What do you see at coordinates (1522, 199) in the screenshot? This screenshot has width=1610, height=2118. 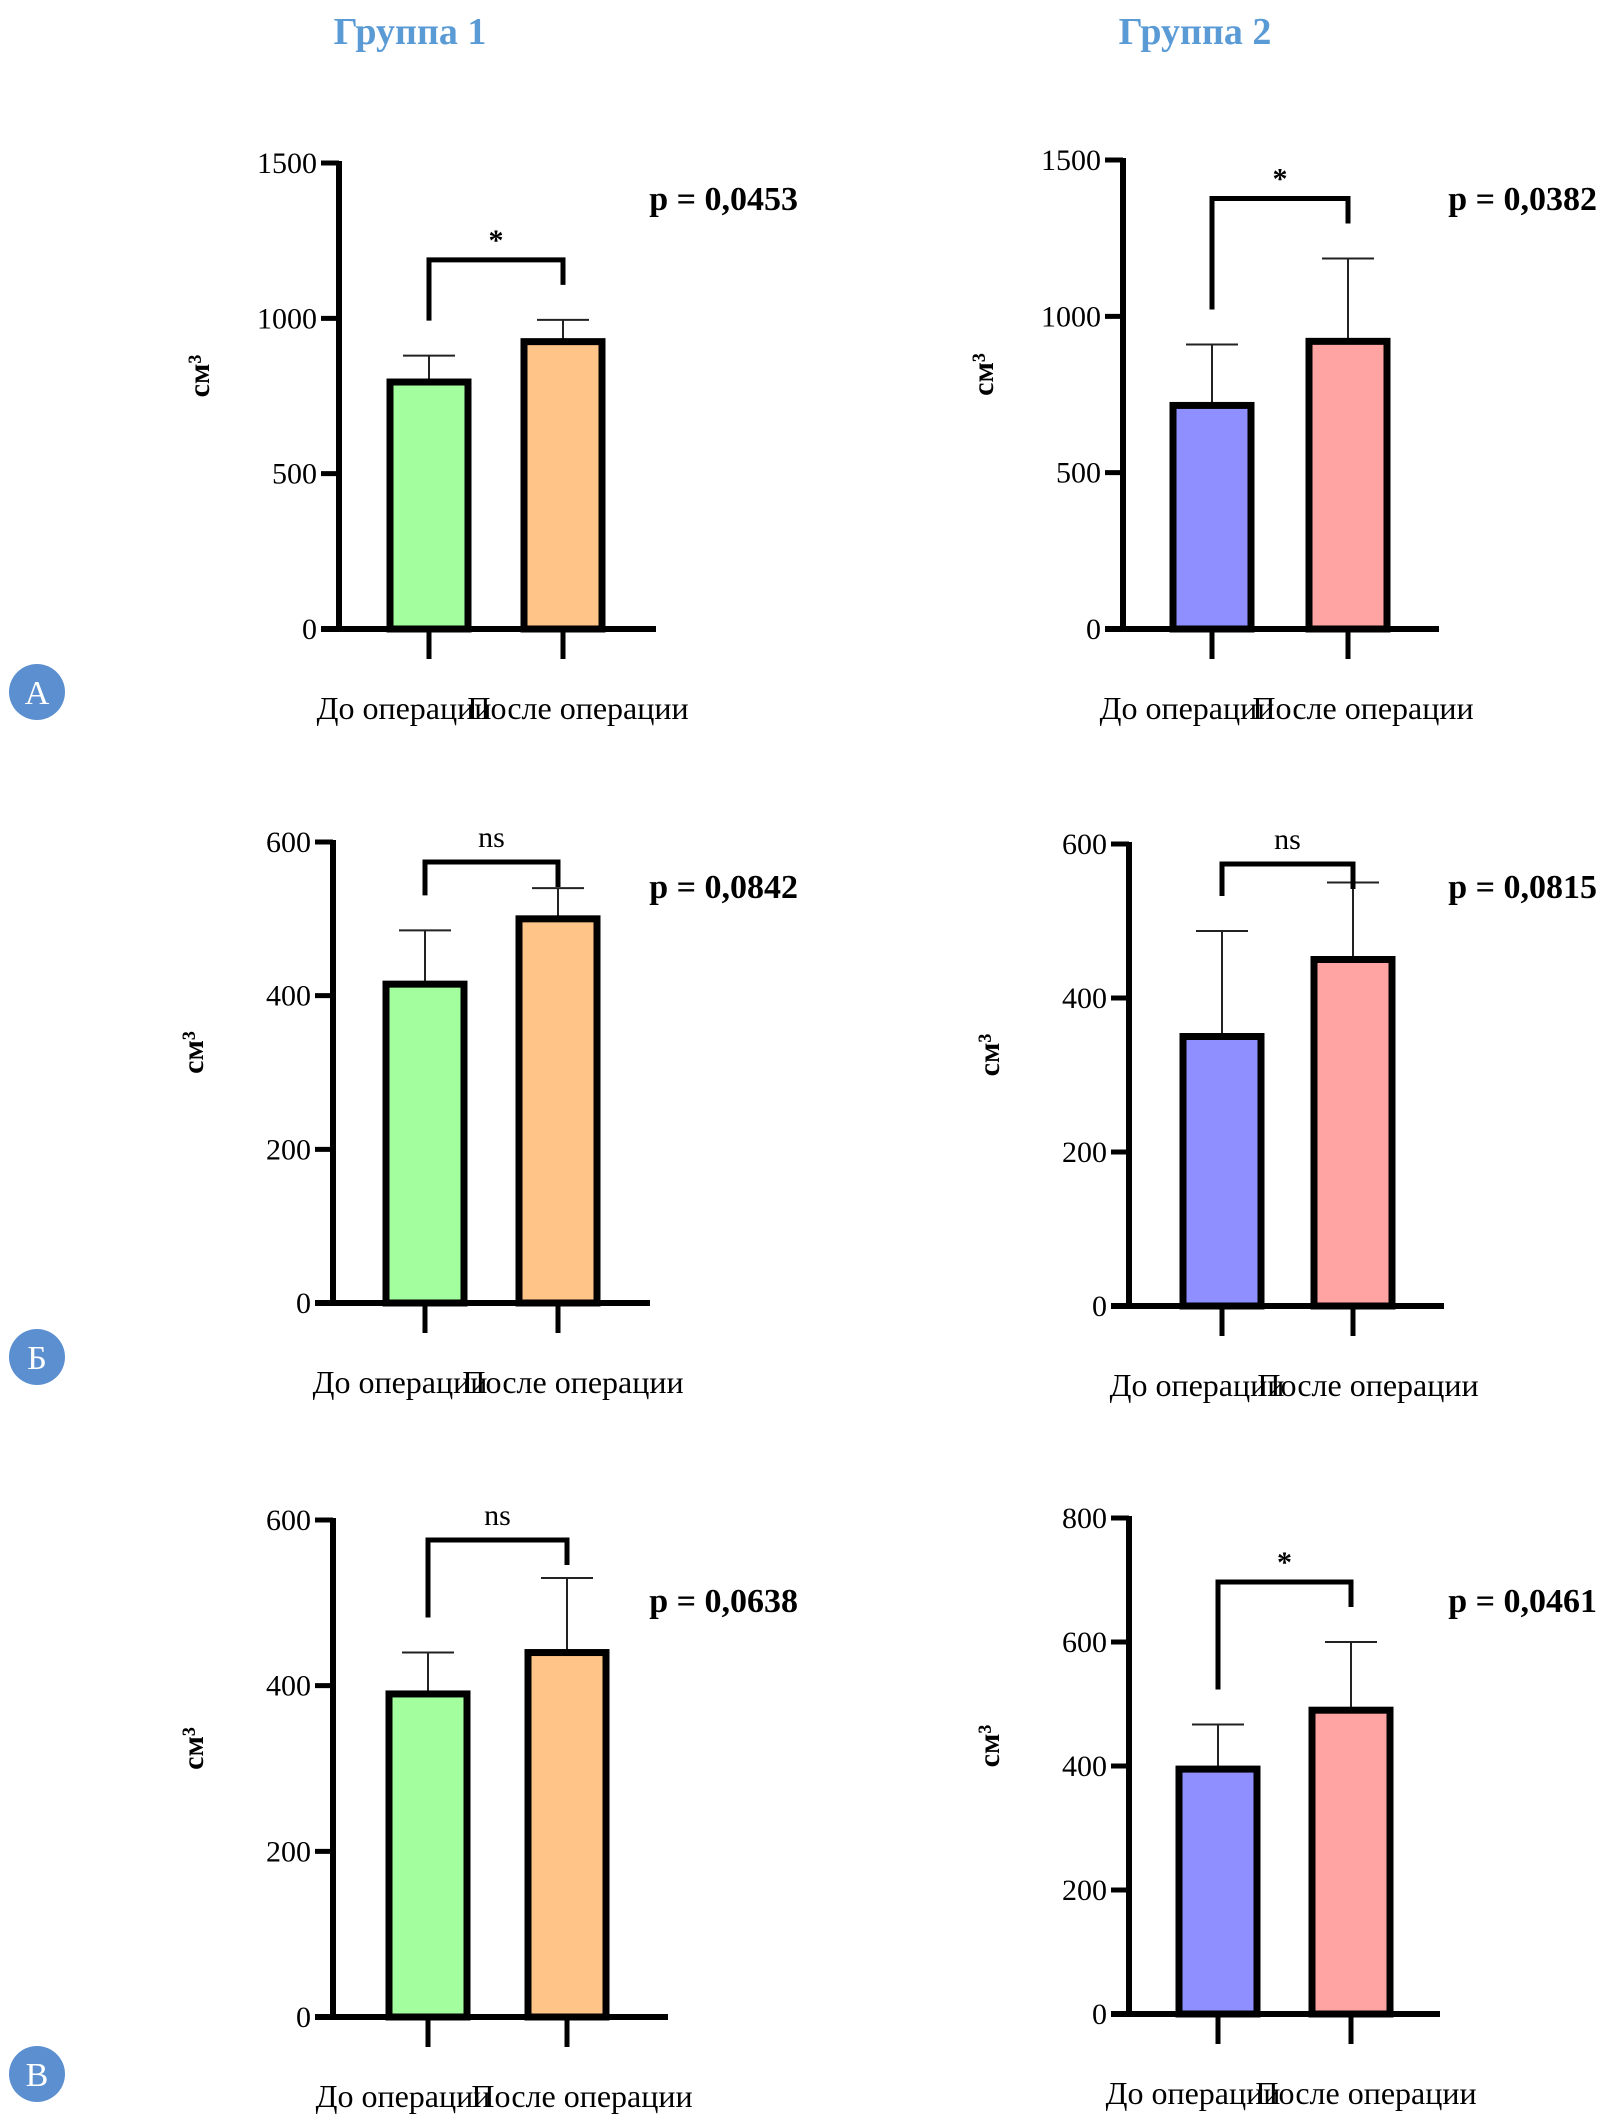 I see `p-value-label: p = 0,0382` at bounding box center [1522, 199].